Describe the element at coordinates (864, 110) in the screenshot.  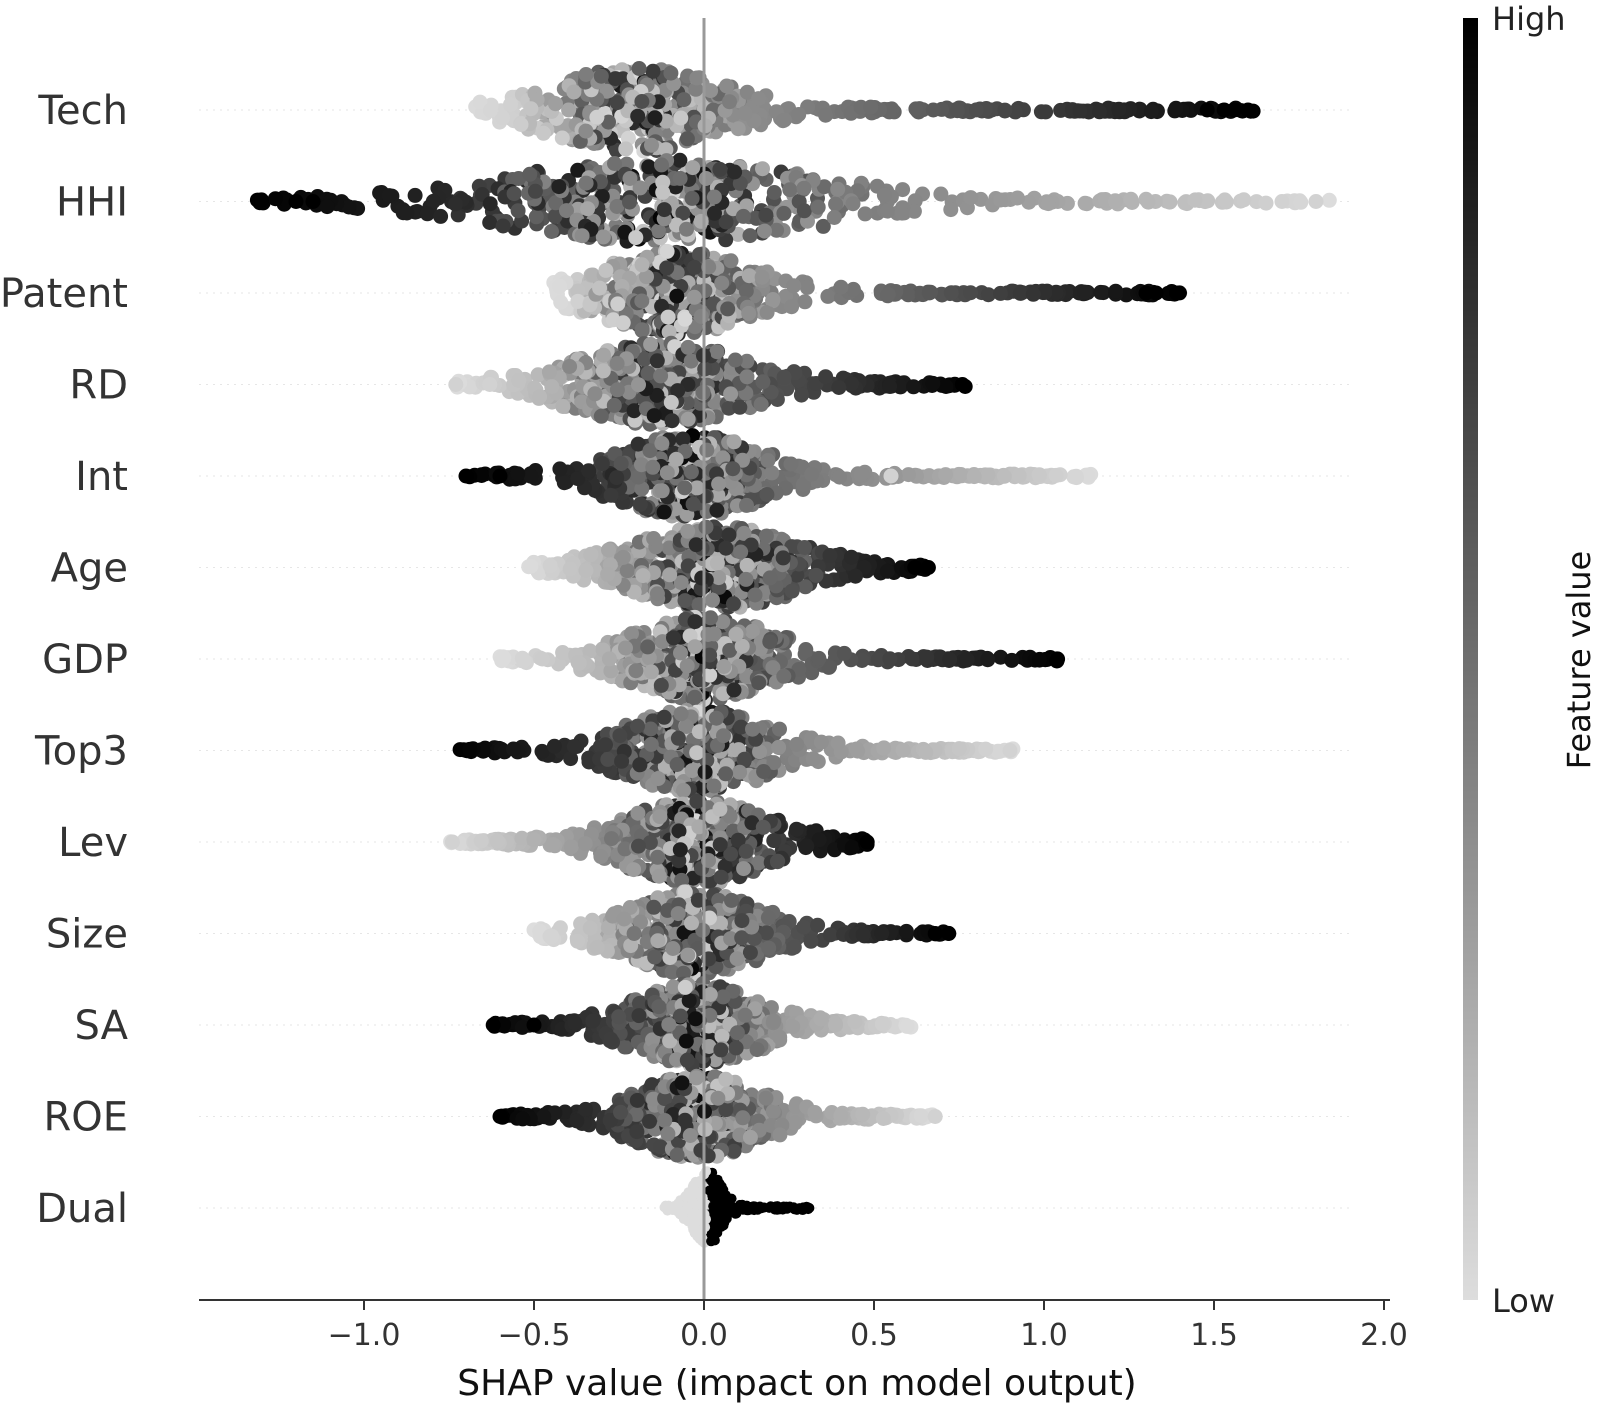
I see `feature-row-tech` at that location.